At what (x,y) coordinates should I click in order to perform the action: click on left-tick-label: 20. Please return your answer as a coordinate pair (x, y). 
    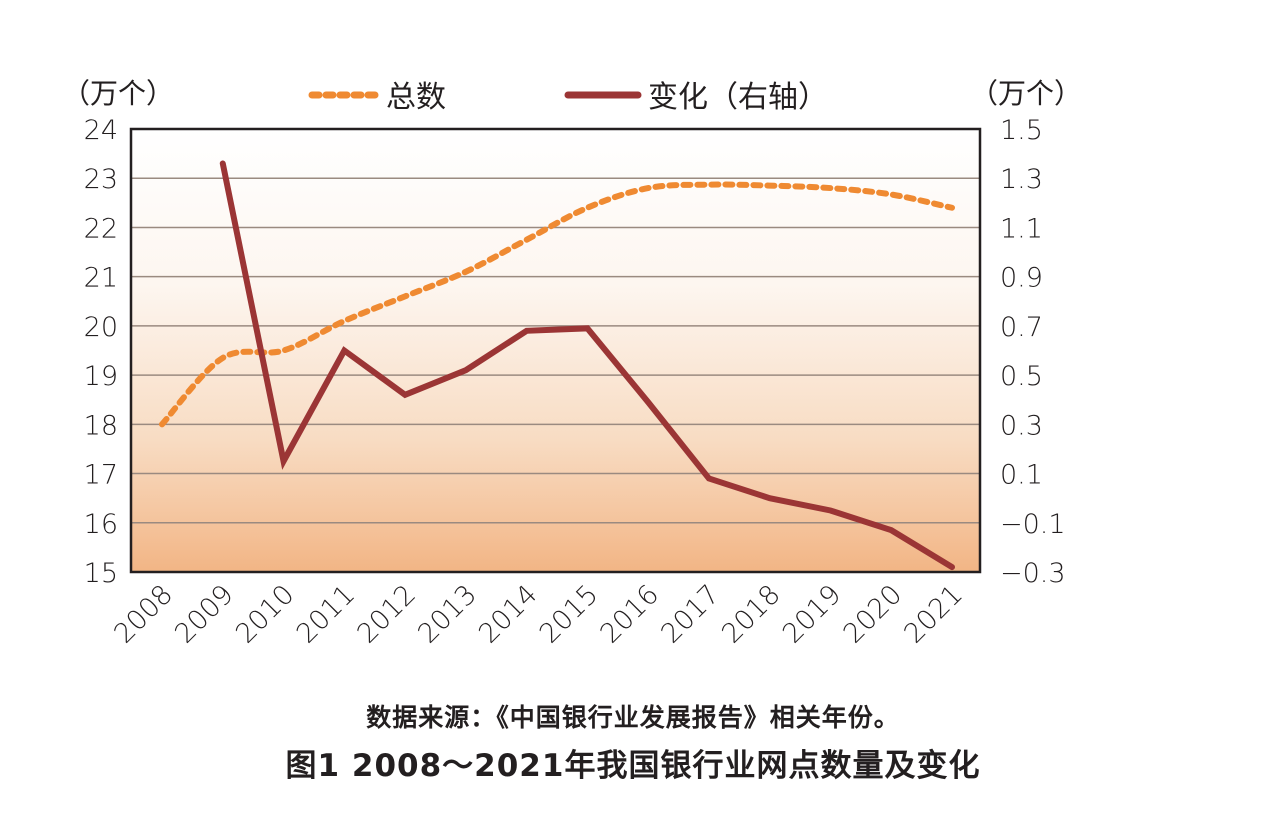
    Looking at the image, I should click on (101, 327).